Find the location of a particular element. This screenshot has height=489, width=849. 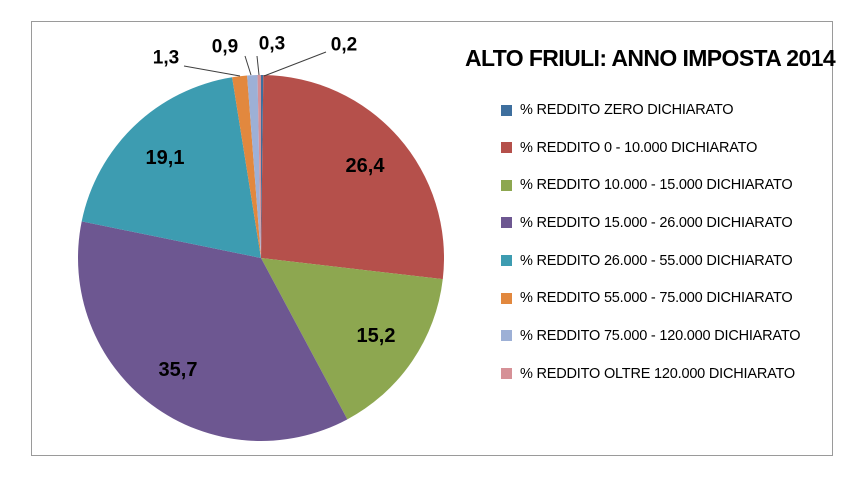

slice-value-label-7: 0,3 is located at coordinates (272, 44).